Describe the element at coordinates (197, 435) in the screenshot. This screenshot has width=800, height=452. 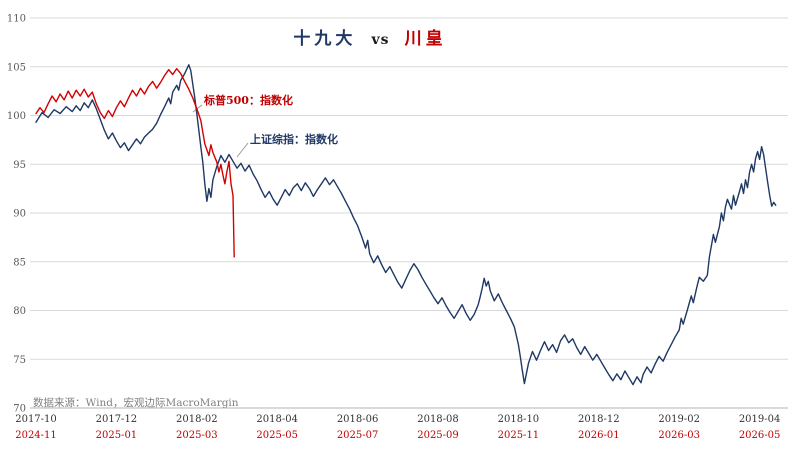
I see `x-tick-secondary: 2025-03` at that location.